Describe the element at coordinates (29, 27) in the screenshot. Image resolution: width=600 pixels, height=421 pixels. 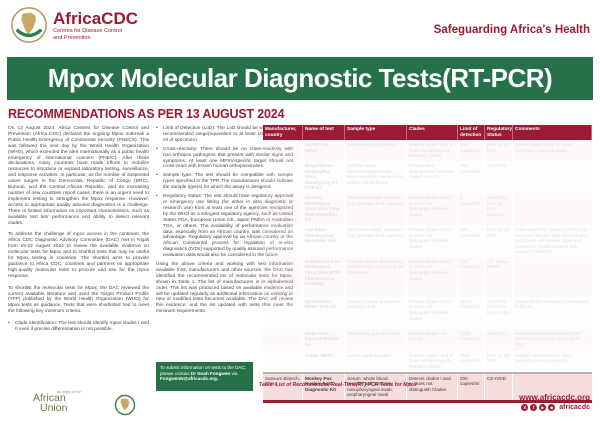
I see `africacdc-emblem-icon` at that location.